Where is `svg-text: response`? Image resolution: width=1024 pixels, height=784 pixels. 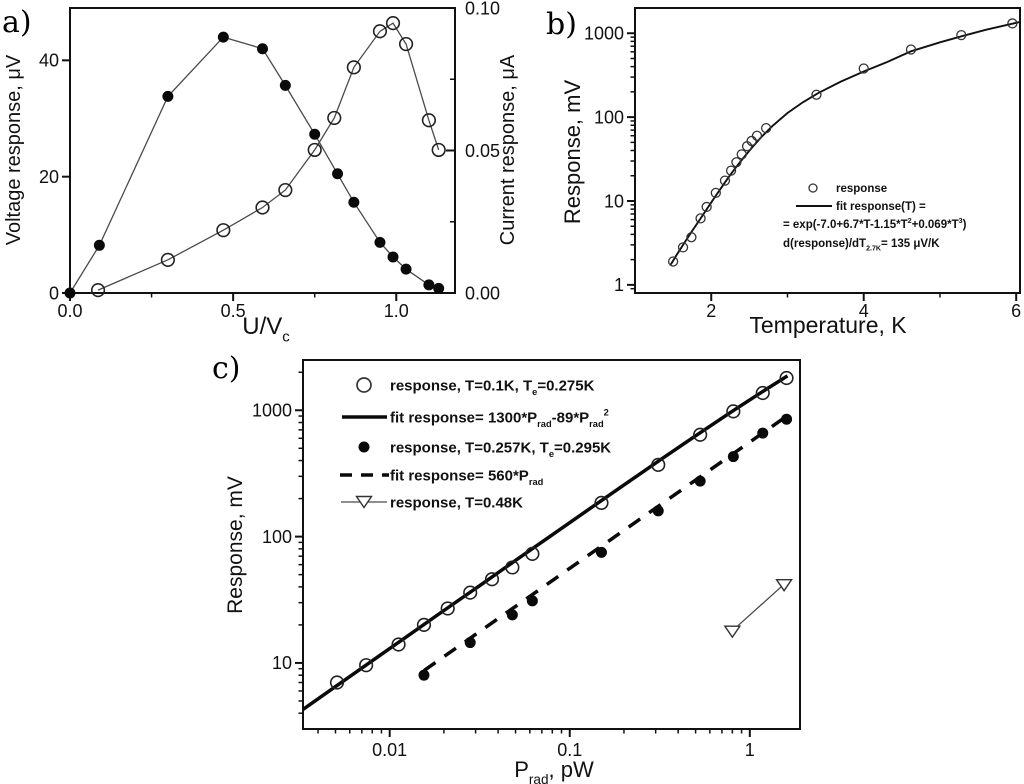
svg-text: response is located at coordinates (861, 189).